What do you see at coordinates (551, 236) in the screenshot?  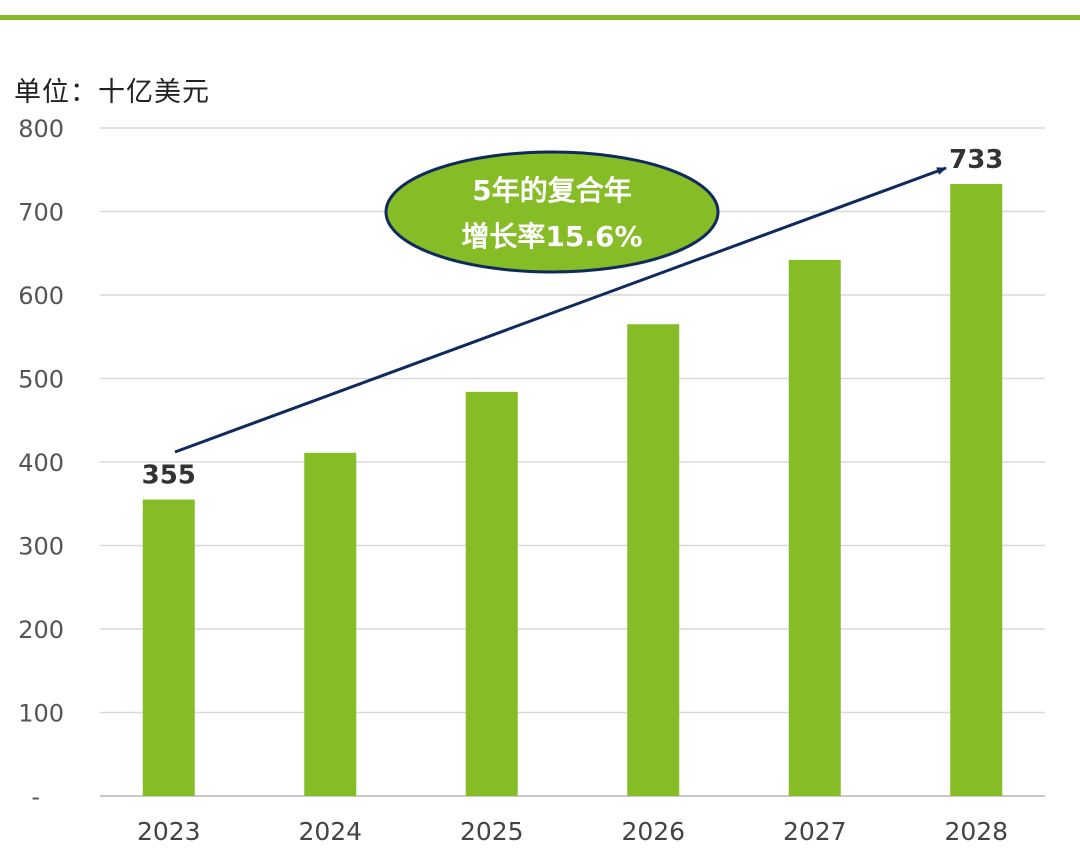 I see `cagr-line-2: 增长率15.6%` at bounding box center [551, 236].